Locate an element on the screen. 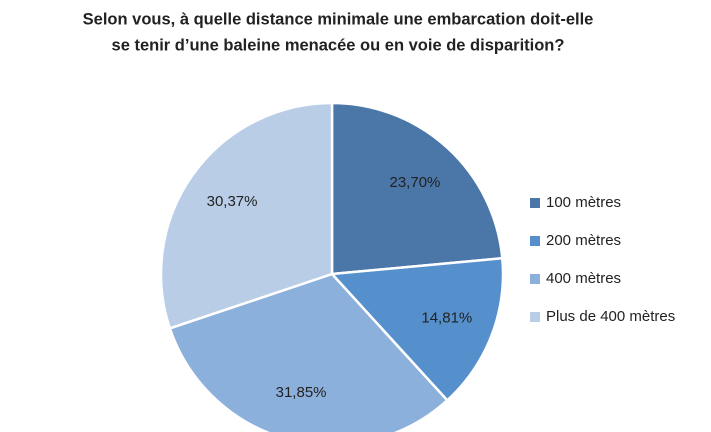  legend-label: 100 mètres is located at coordinates (583, 202).